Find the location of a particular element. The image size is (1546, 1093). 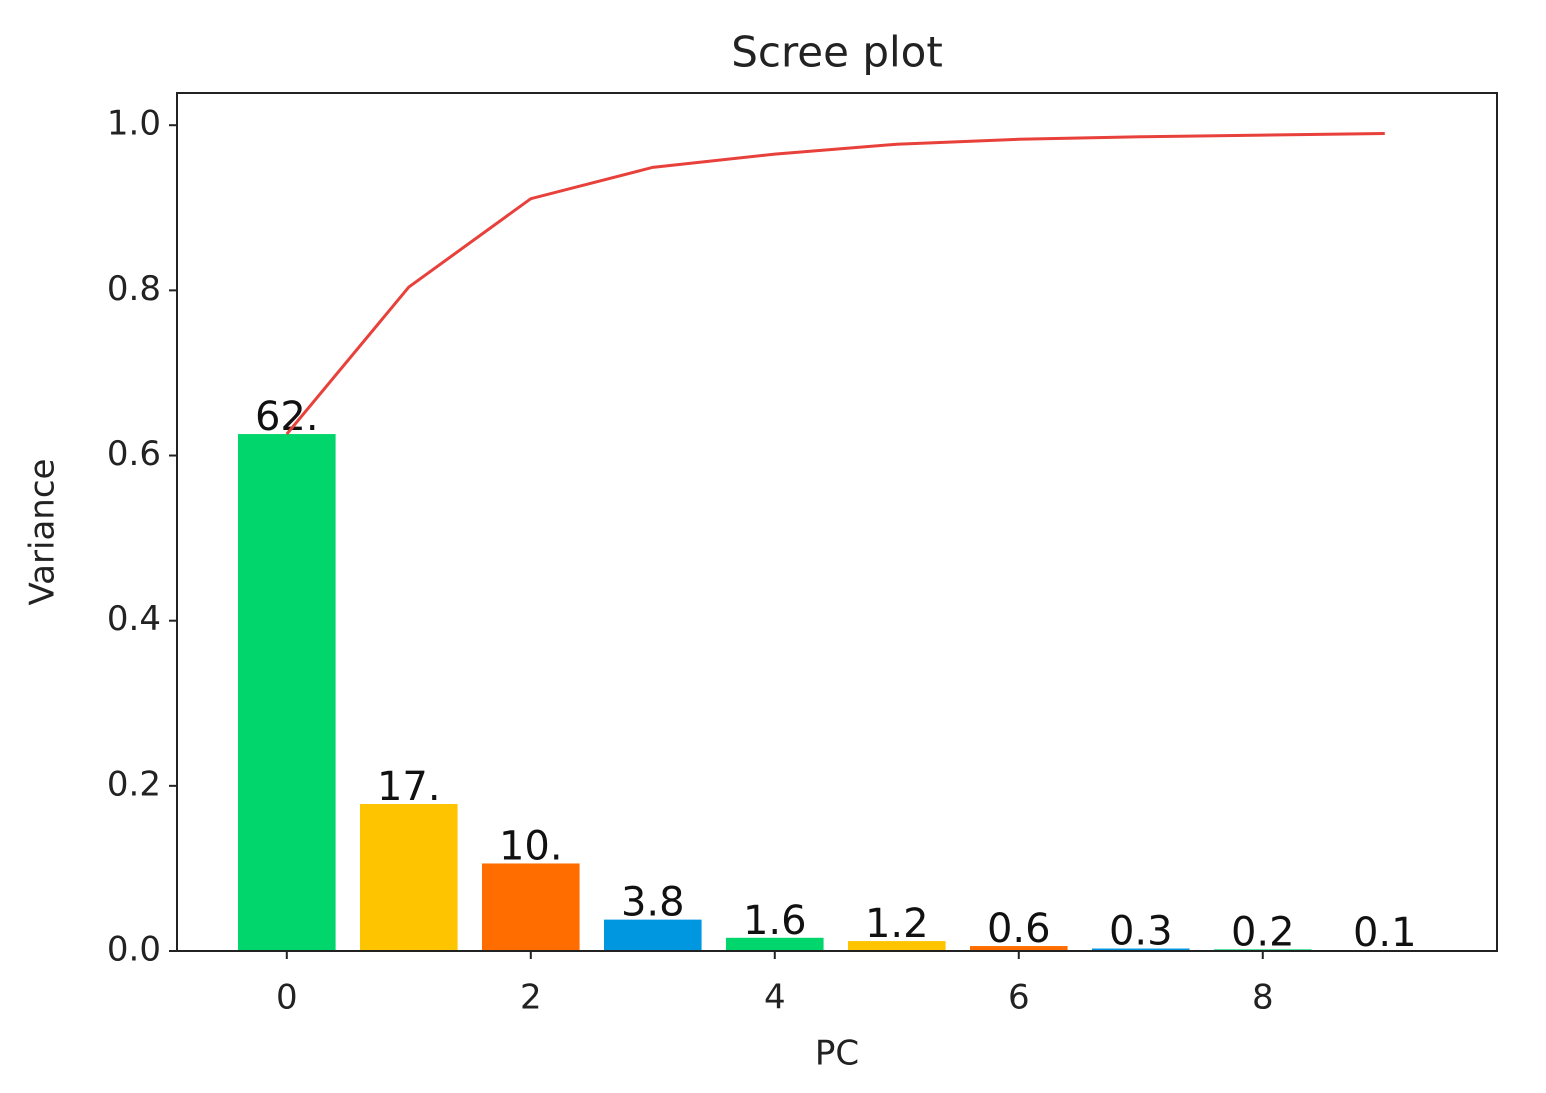

x-tick-label: 8 is located at coordinates (1263, 998).